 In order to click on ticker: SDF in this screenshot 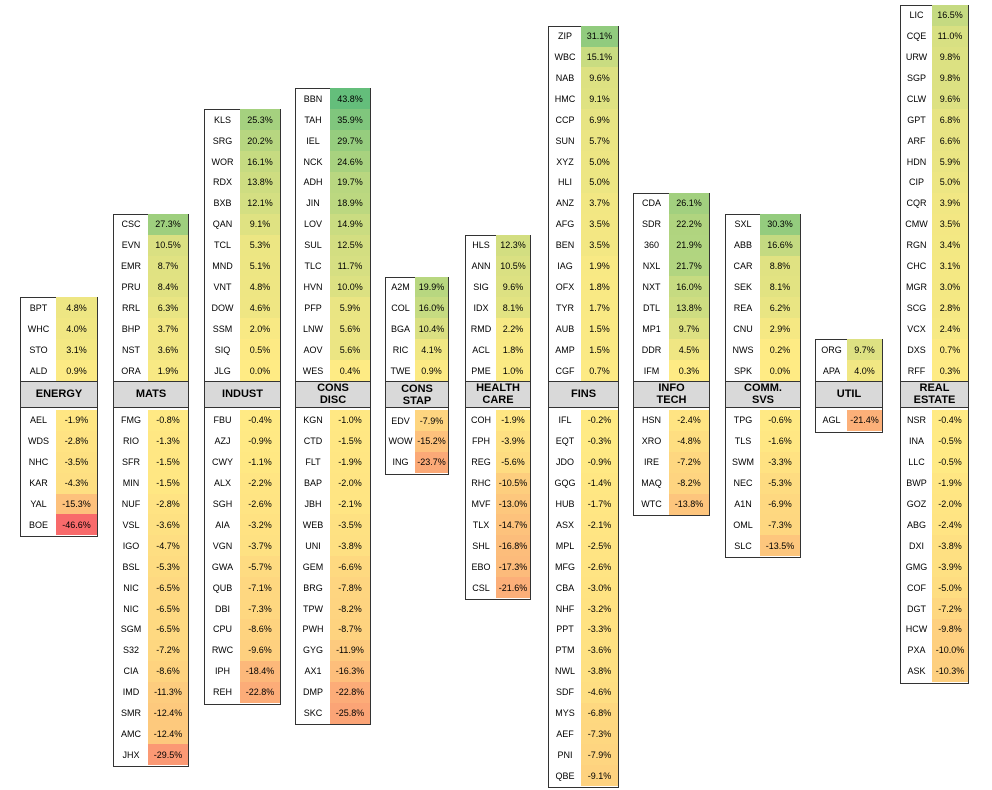, I will do `click(565, 692)`.